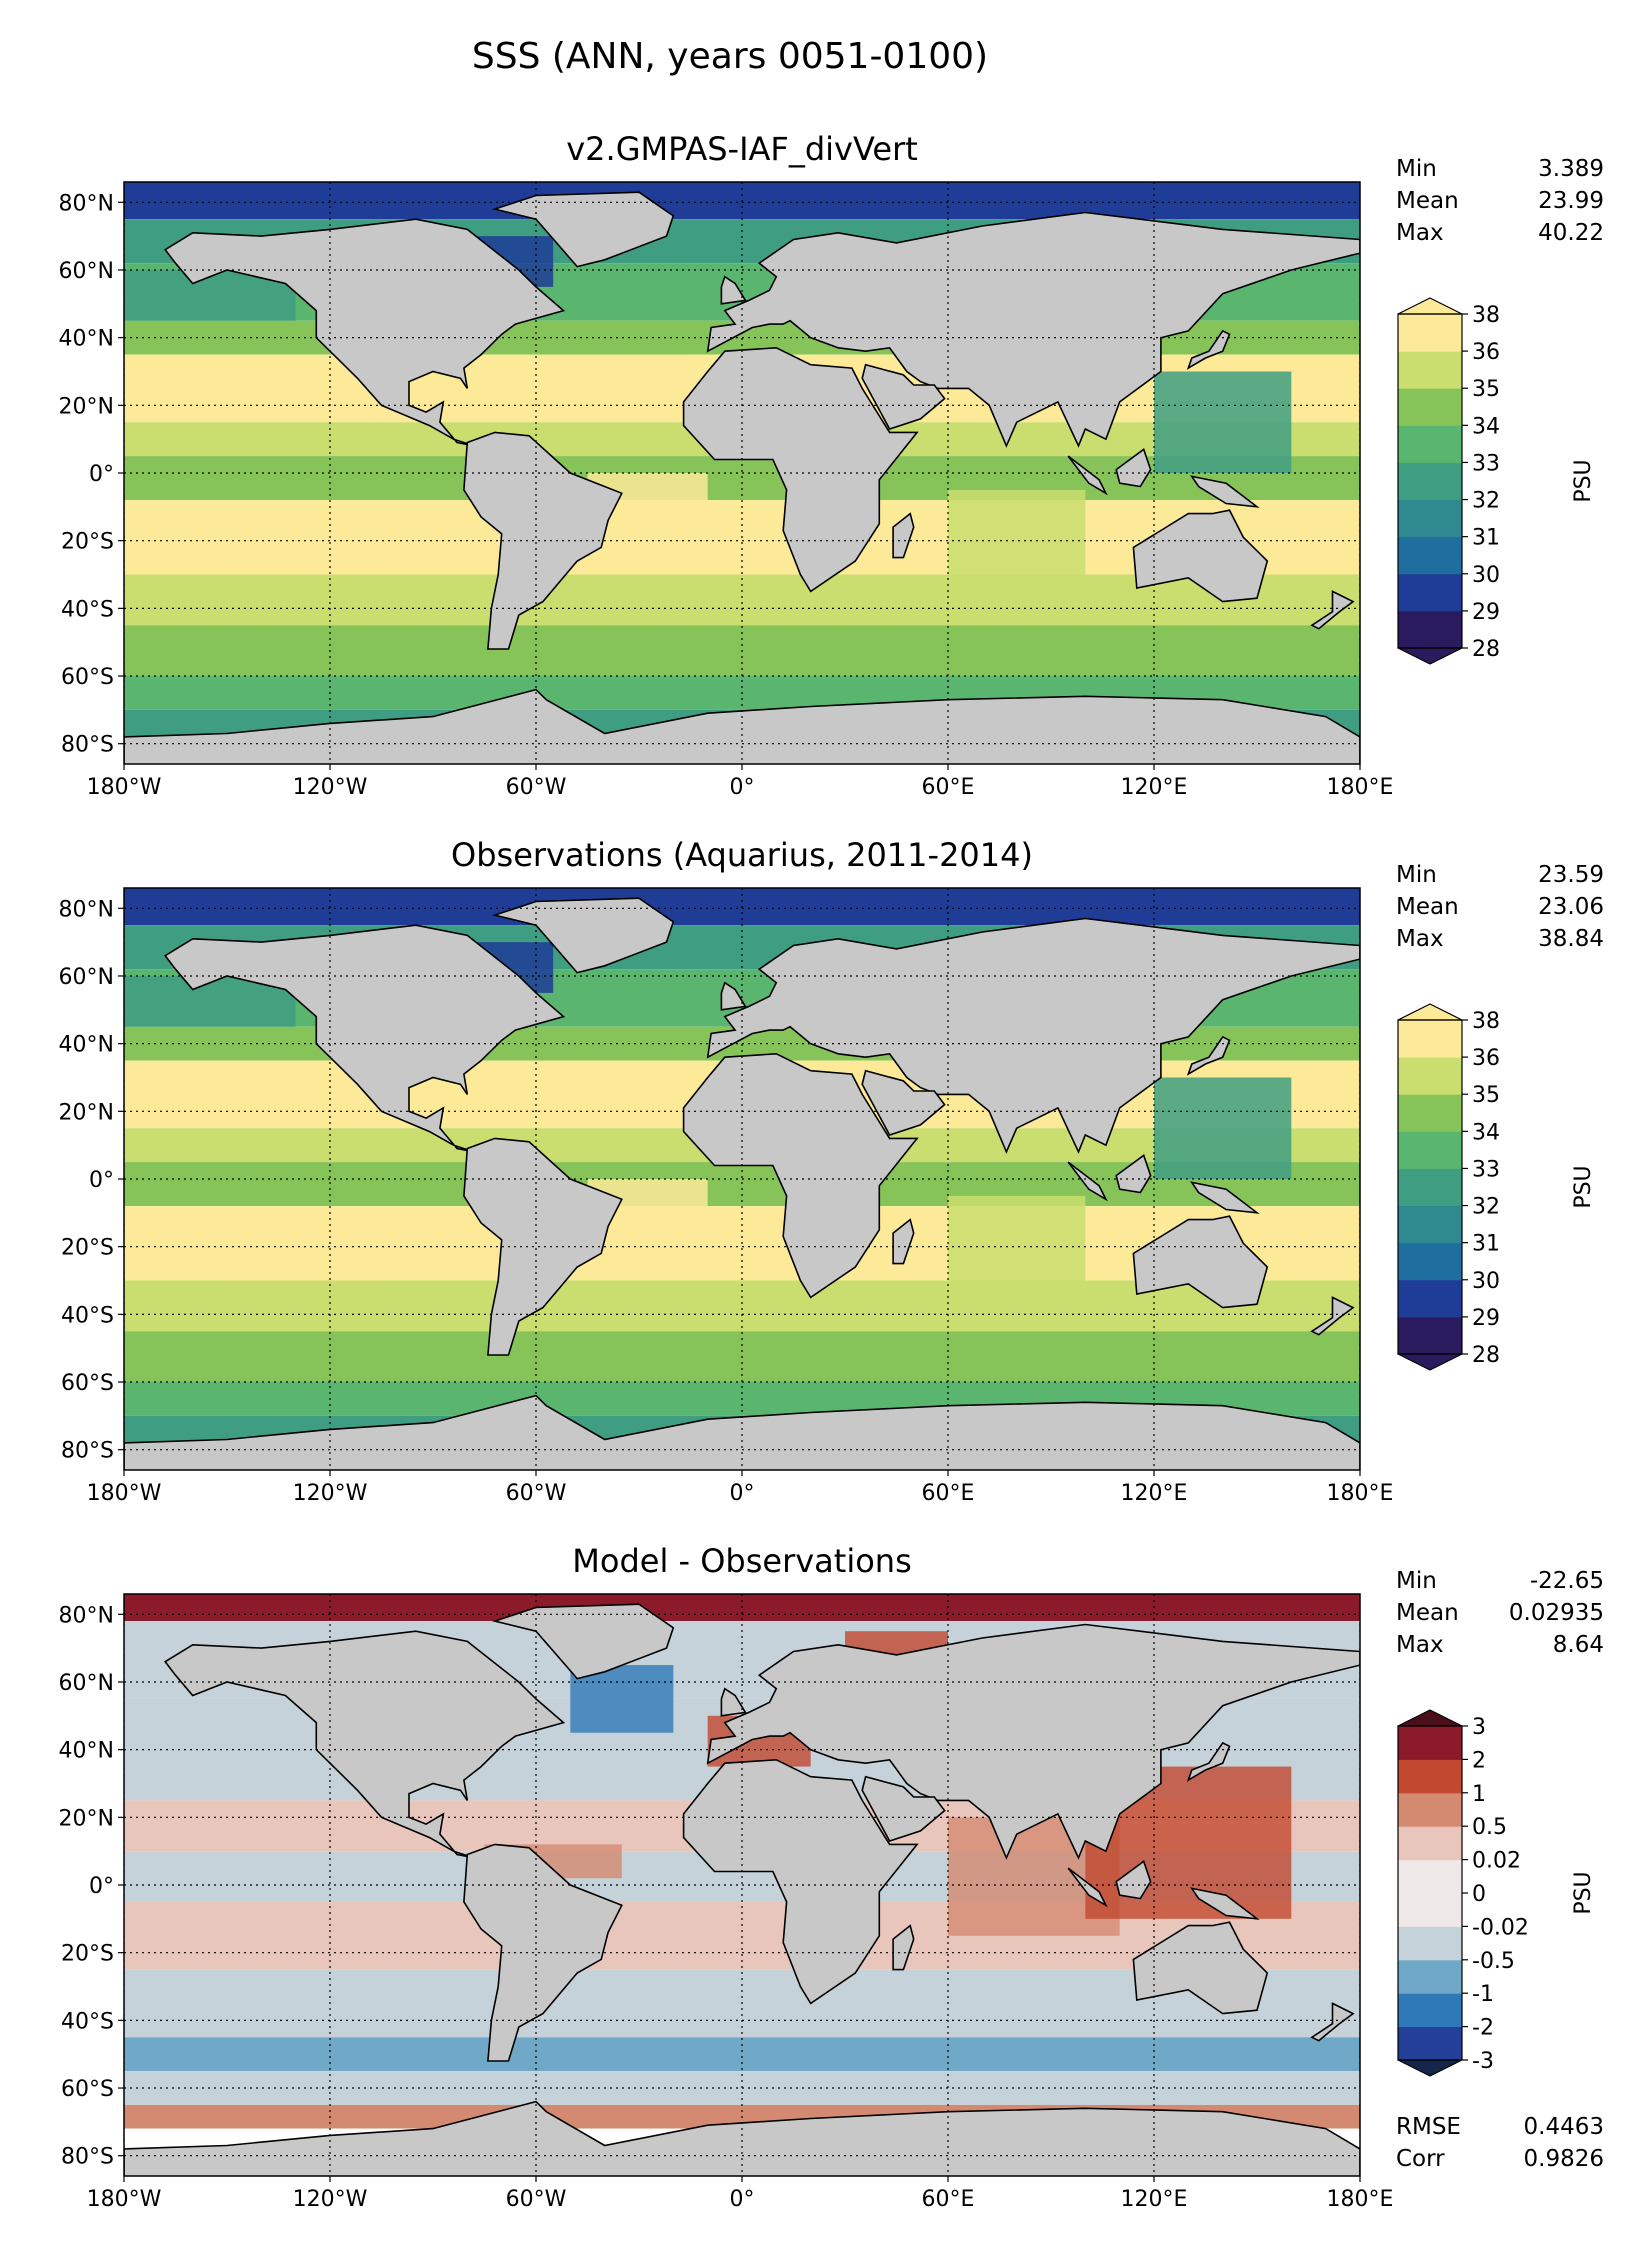 This screenshot has height=2265, width=1651. Describe the element at coordinates (536, 1493) in the screenshot. I see `lon-tick-label: 60°W` at that location.